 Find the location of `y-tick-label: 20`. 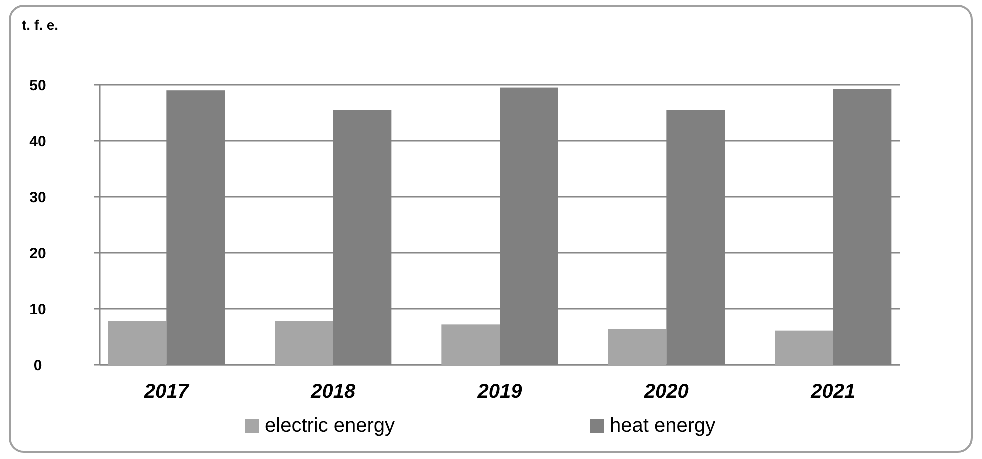

y-tick-label: 20 is located at coordinates (38, 253).